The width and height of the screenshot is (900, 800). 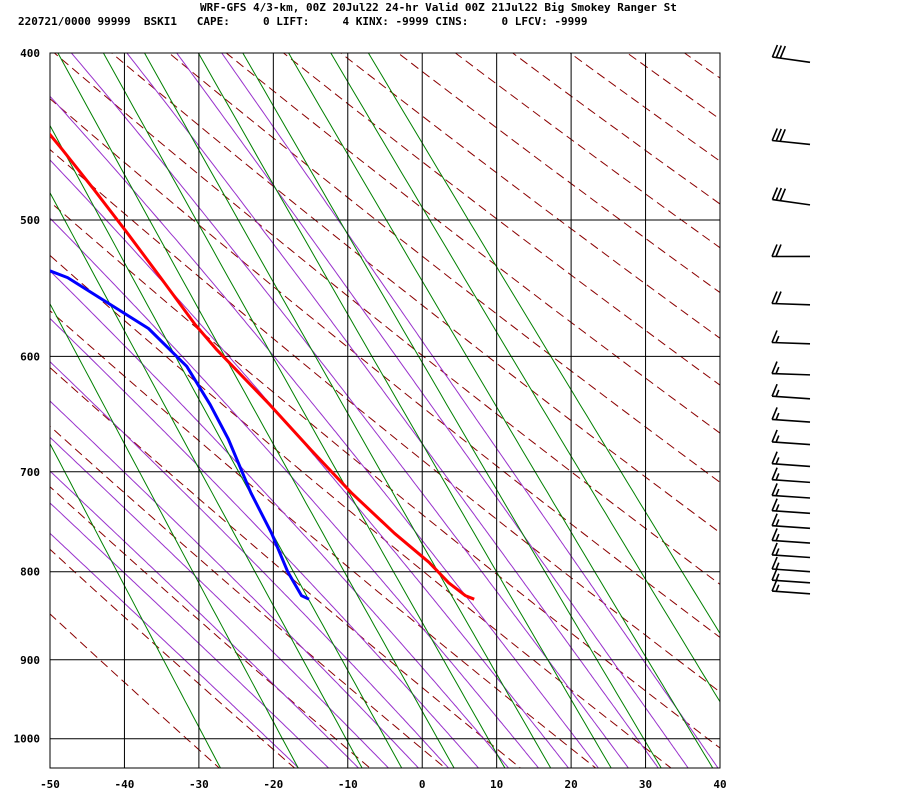 What do you see at coordinates (348, 784) in the screenshot?
I see `x-tick-label: -10` at bounding box center [348, 784].